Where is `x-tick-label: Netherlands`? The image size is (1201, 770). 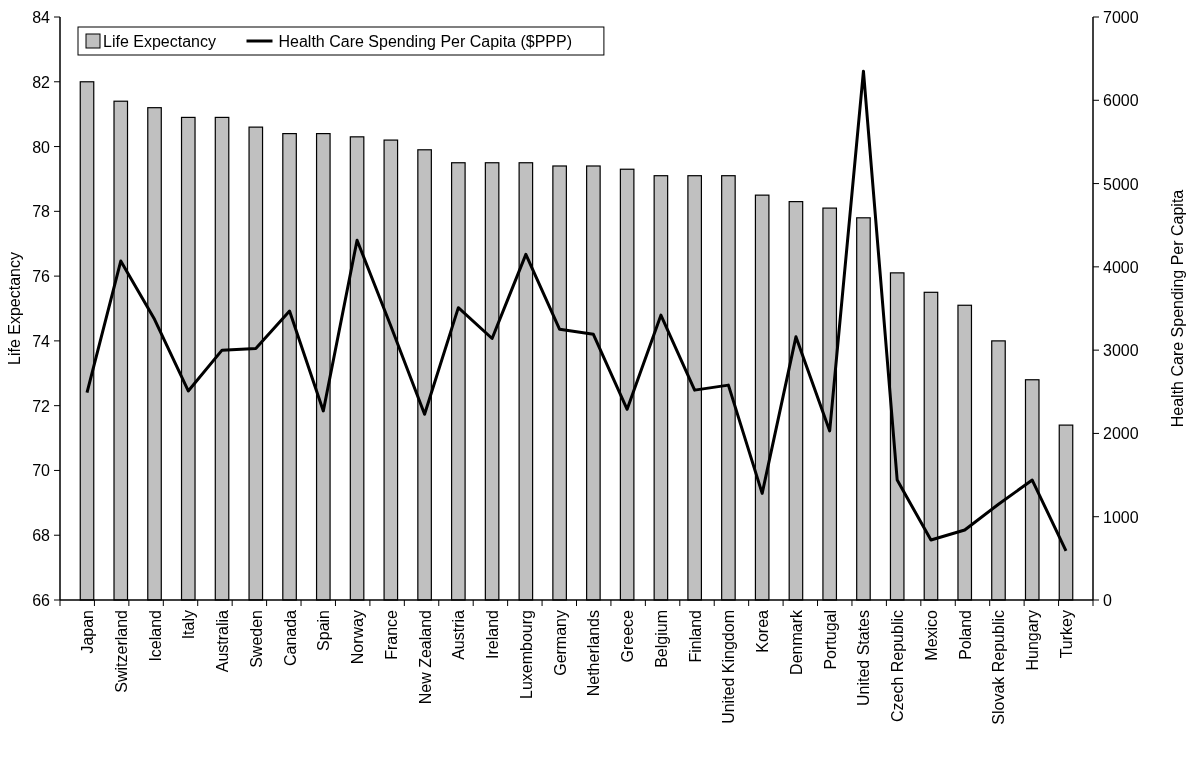 x-tick-label: Netherlands is located at coordinates (594, 653).